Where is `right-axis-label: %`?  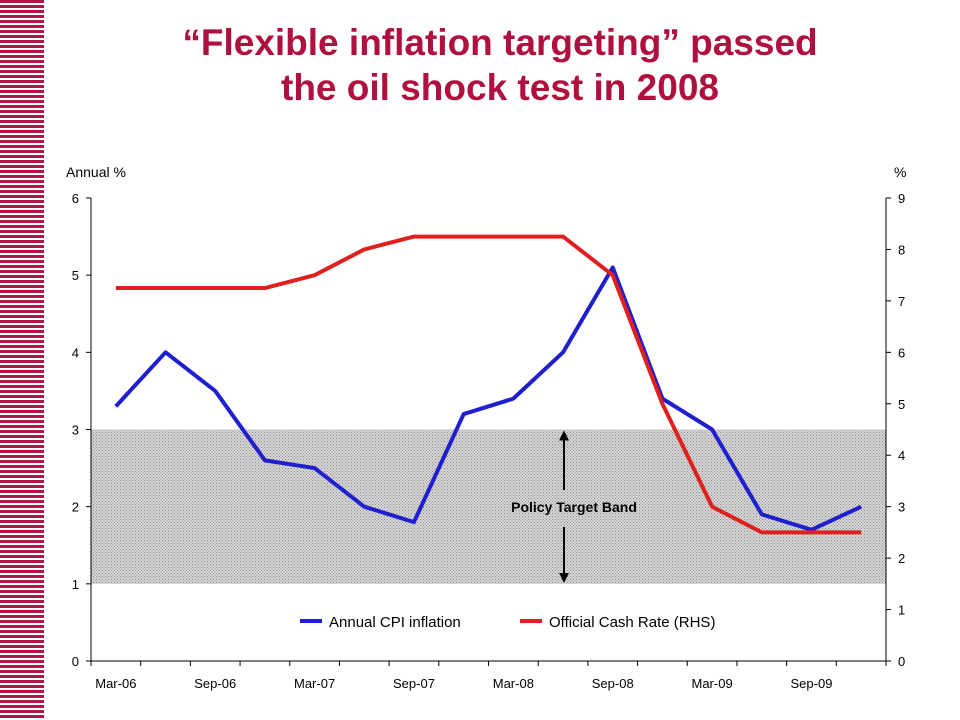
right-axis-label: % is located at coordinates (900, 172).